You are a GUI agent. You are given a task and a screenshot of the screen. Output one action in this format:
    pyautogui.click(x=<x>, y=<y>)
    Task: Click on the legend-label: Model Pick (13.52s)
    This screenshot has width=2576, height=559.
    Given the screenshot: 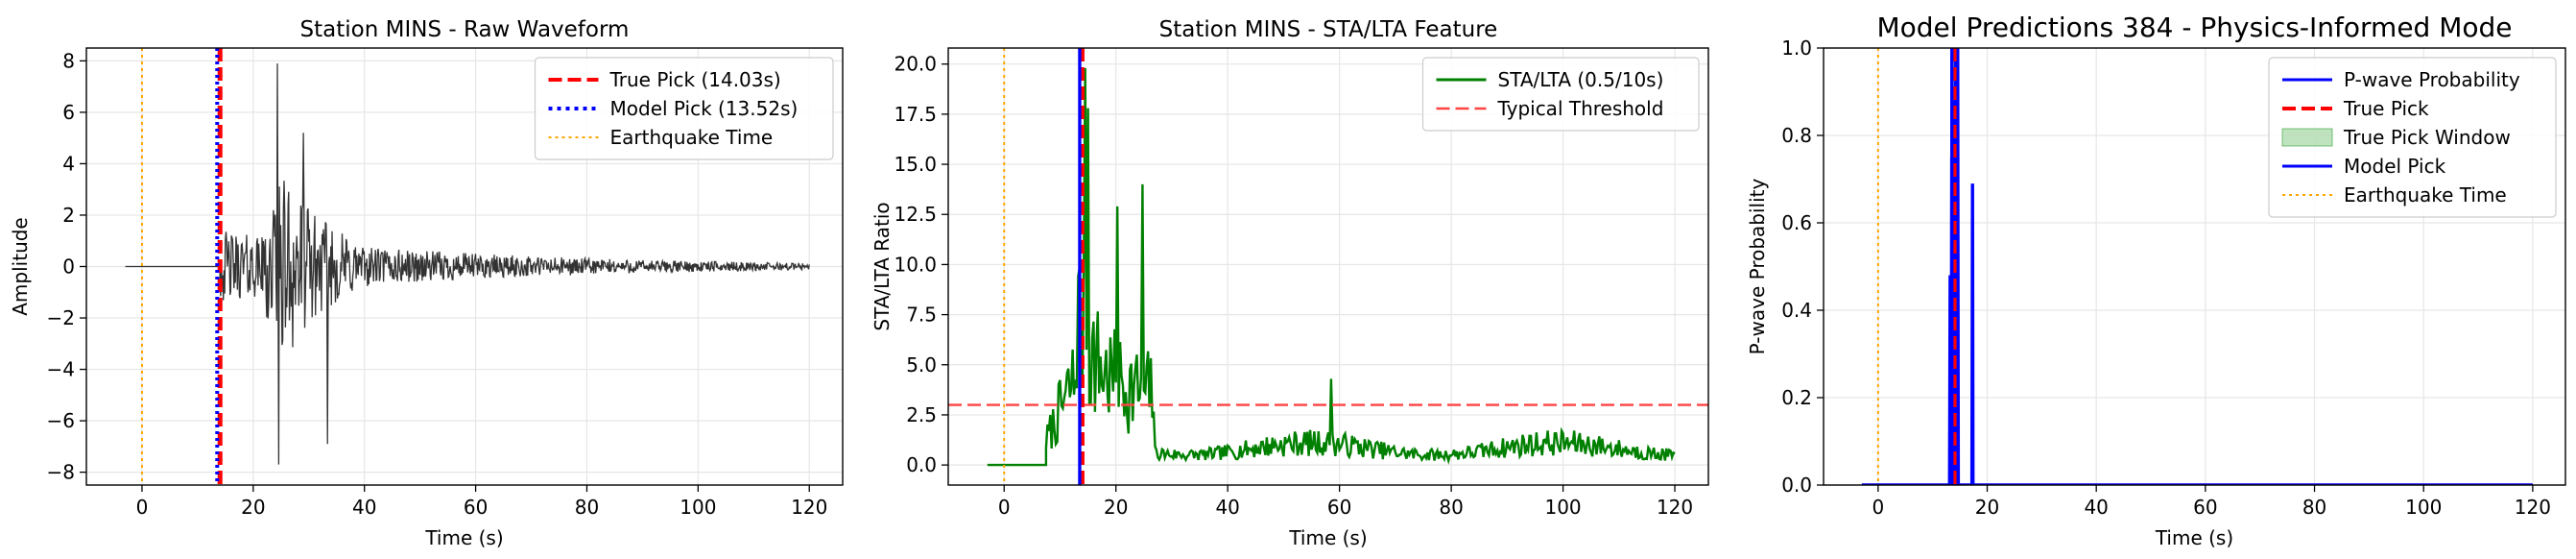 What is the action you would take?
    pyautogui.click(x=704, y=108)
    